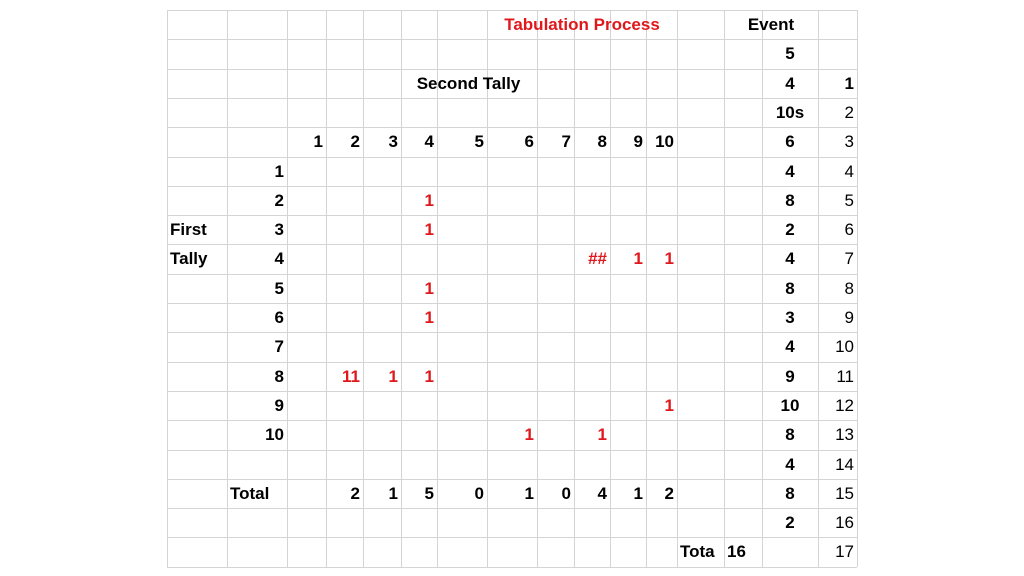 The width and height of the screenshot is (1024, 576). What do you see at coordinates (845, 376) in the screenshot?
I see `event-index: 11` at bounding box center [845, 376].